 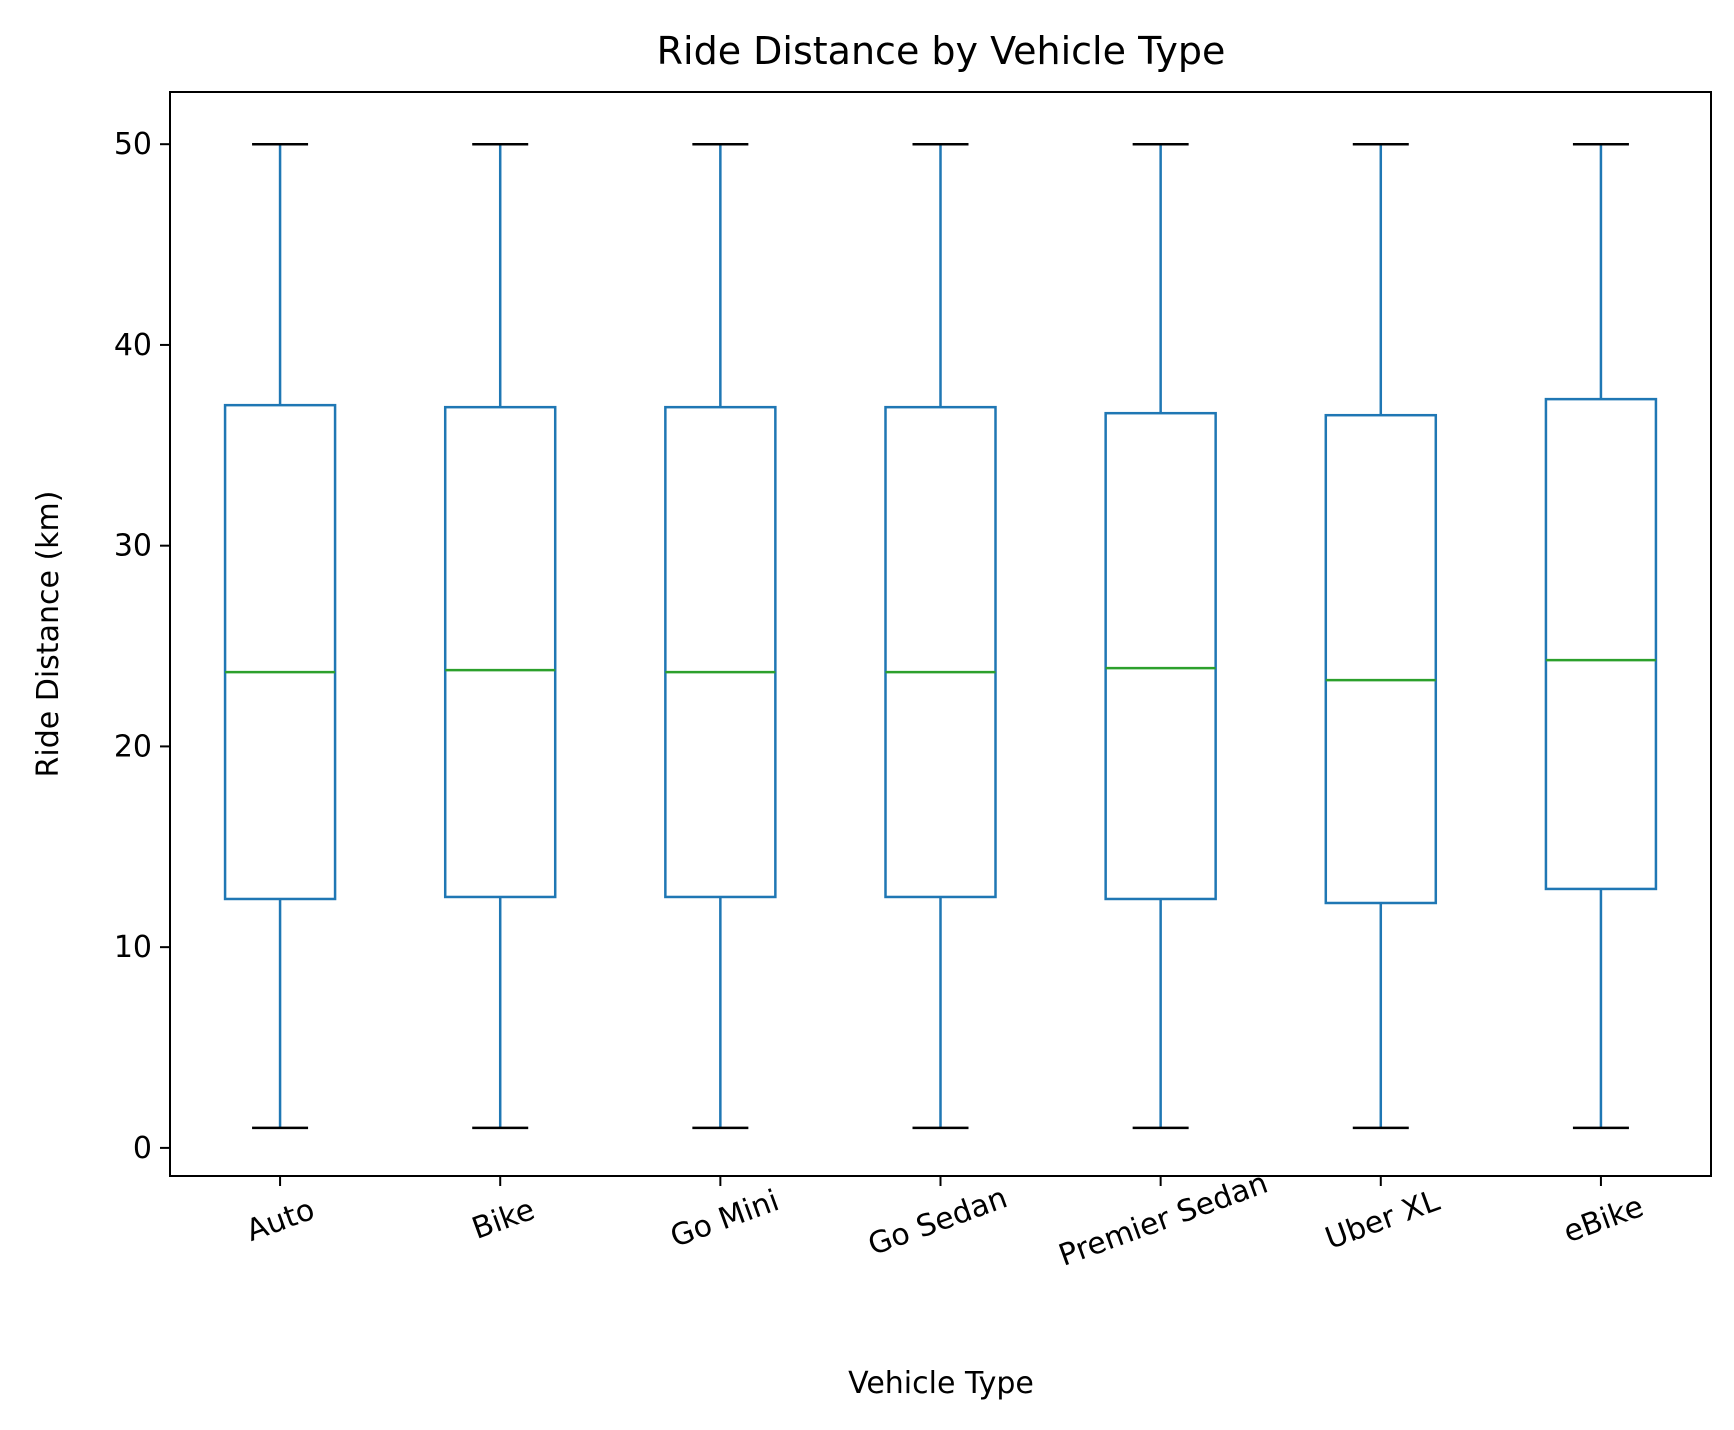 What do you see at coordinates (133, 546) in the screenshot?
I see `y-tick-label: 30` at bounding box center [133, 546].